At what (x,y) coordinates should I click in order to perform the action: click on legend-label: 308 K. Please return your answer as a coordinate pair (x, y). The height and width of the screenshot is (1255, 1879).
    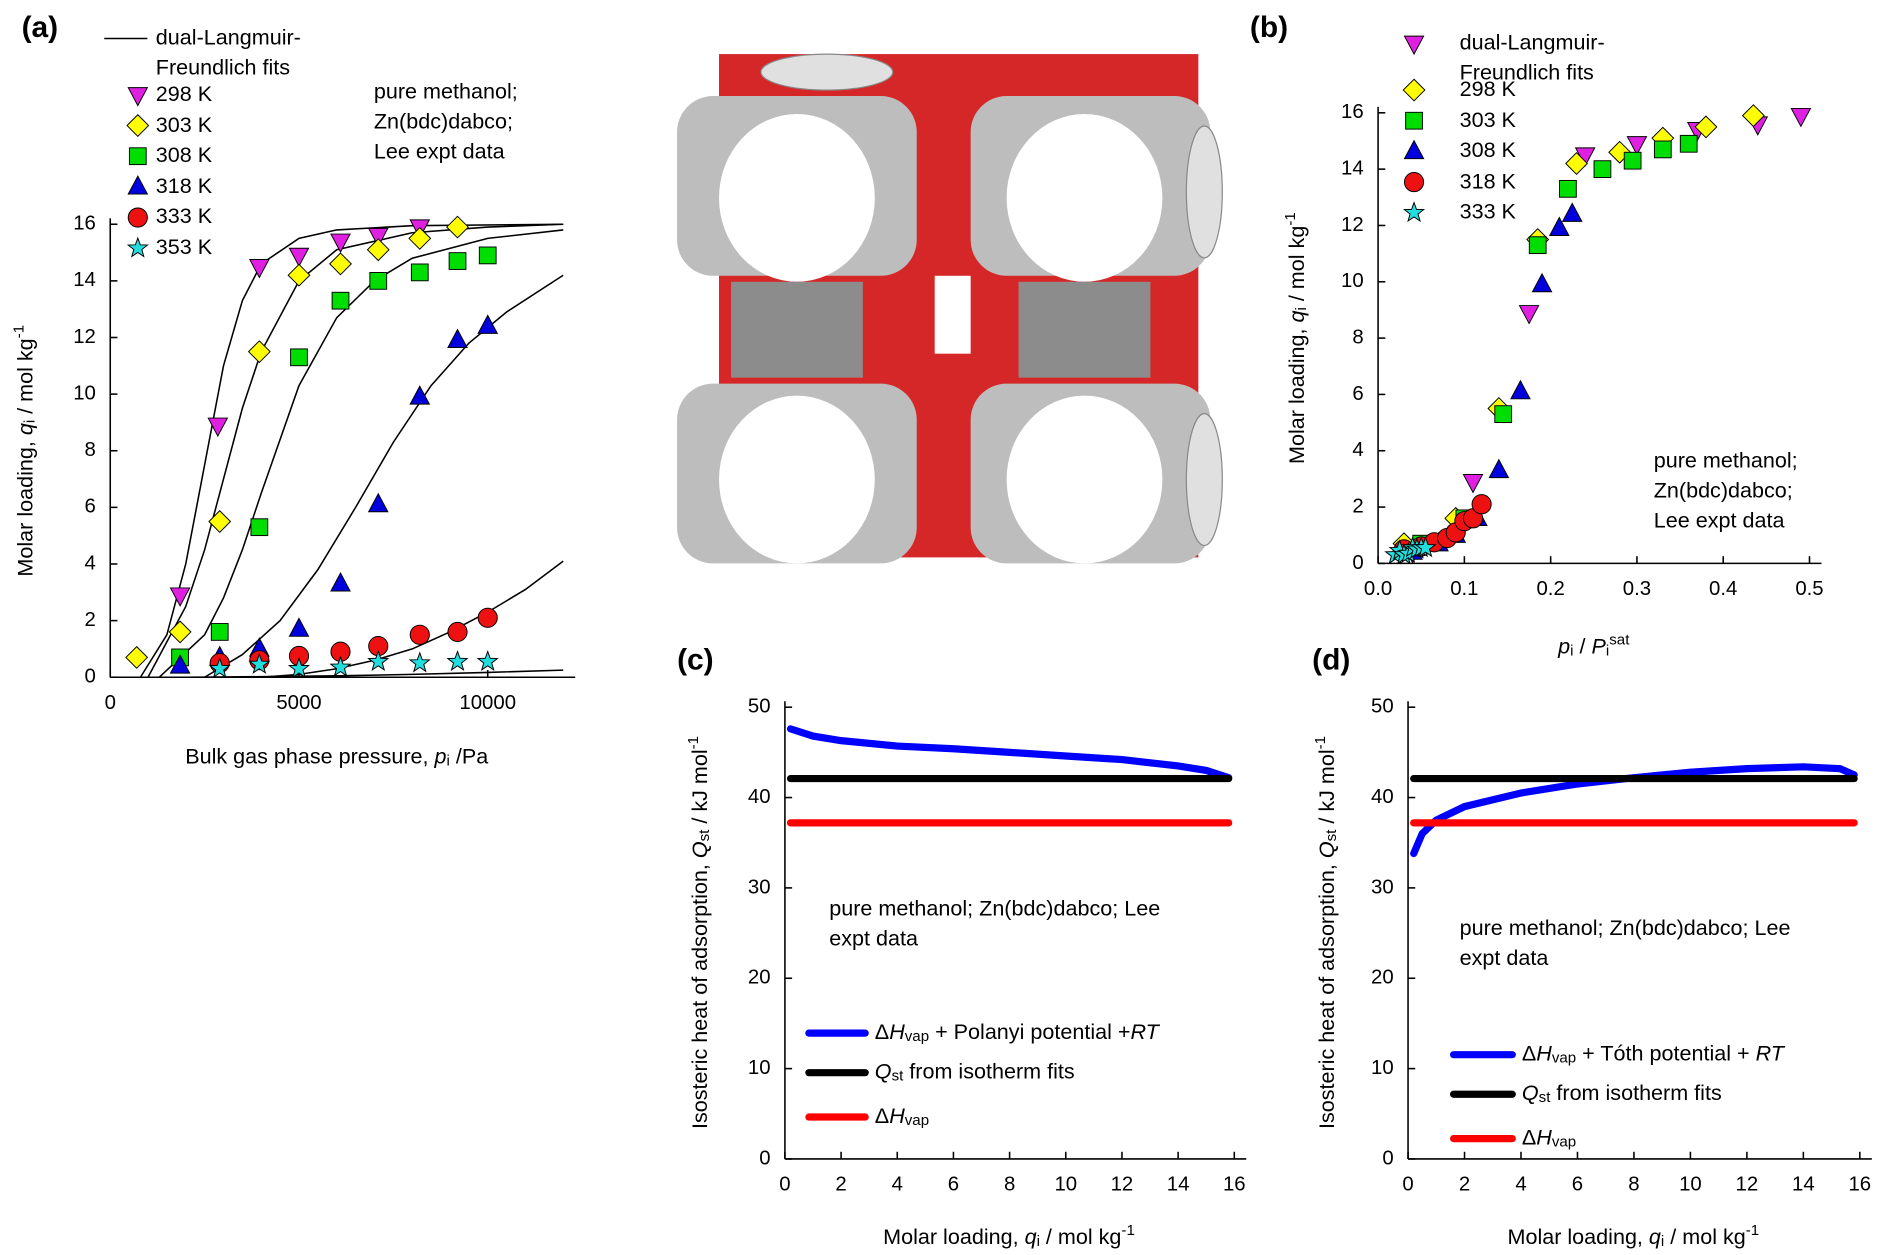
    Looking at the image, I should click on (184, 155).